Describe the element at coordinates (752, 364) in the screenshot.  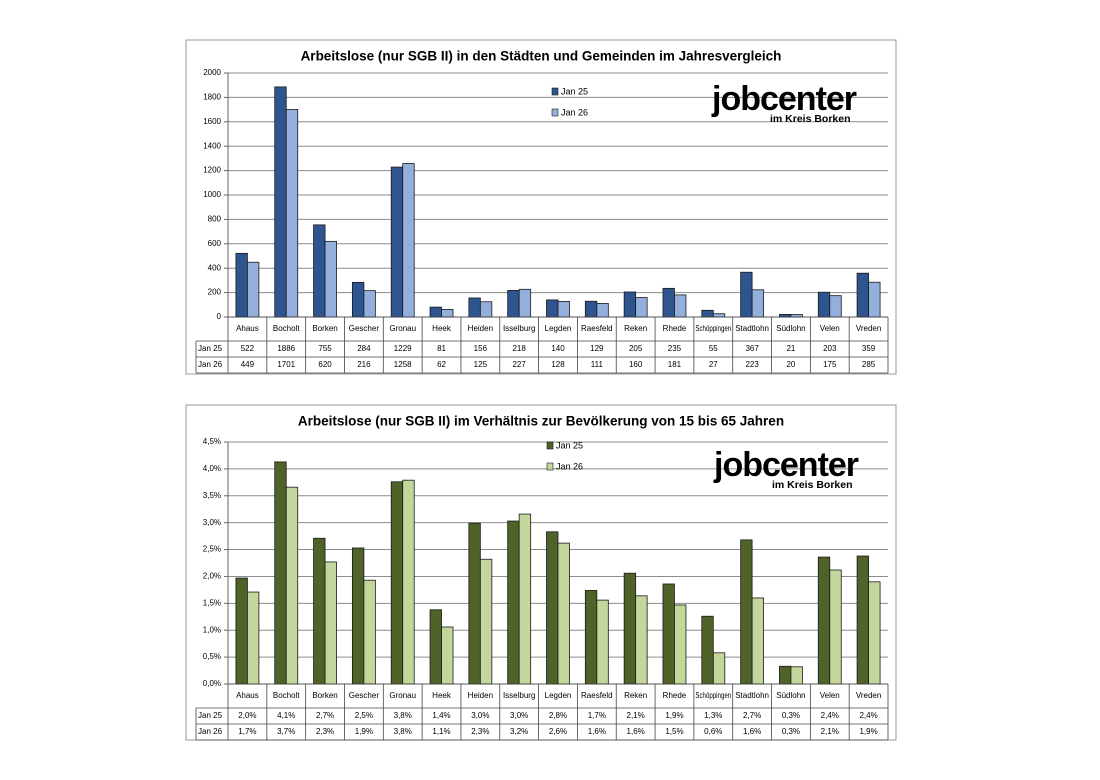
I see `table-value: 223` at that location.